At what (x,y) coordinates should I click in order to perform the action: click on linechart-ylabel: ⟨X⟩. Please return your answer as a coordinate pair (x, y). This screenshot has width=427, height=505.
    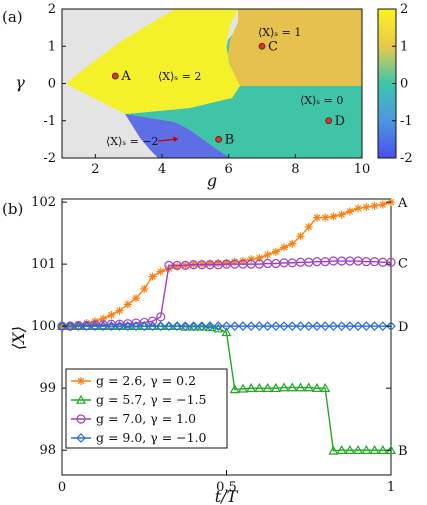
    Looking at the image, I should click on (18, 338).